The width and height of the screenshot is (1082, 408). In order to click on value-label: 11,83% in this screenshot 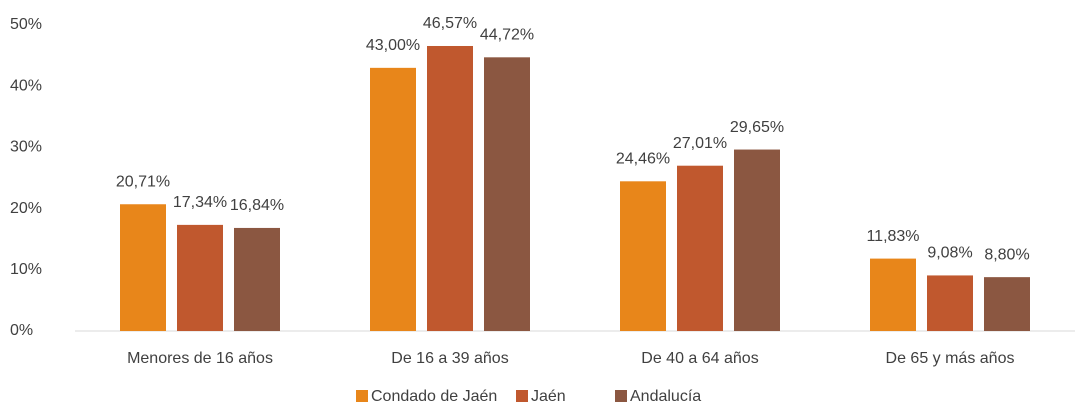, I will do `click(892, 236)`.